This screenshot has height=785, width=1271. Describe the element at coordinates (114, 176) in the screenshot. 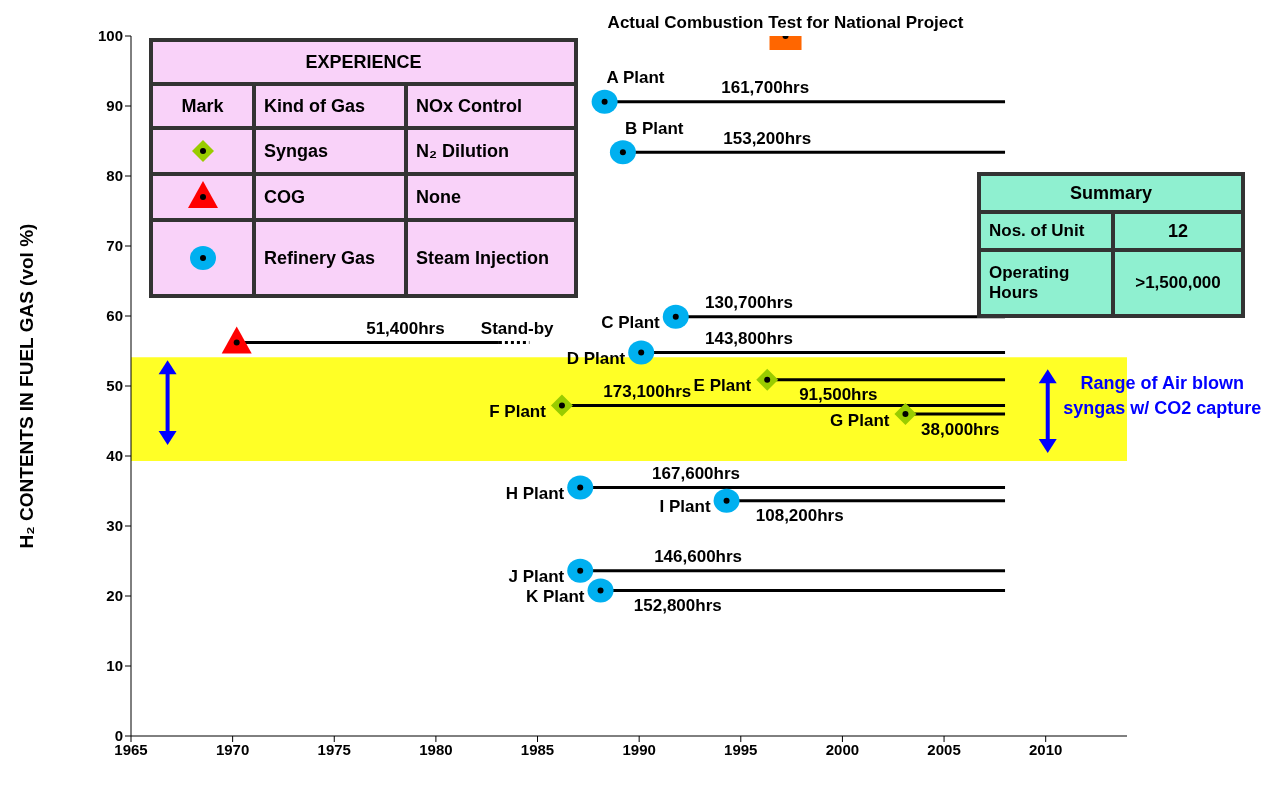

I see `y-tick-label: 80` at that location.